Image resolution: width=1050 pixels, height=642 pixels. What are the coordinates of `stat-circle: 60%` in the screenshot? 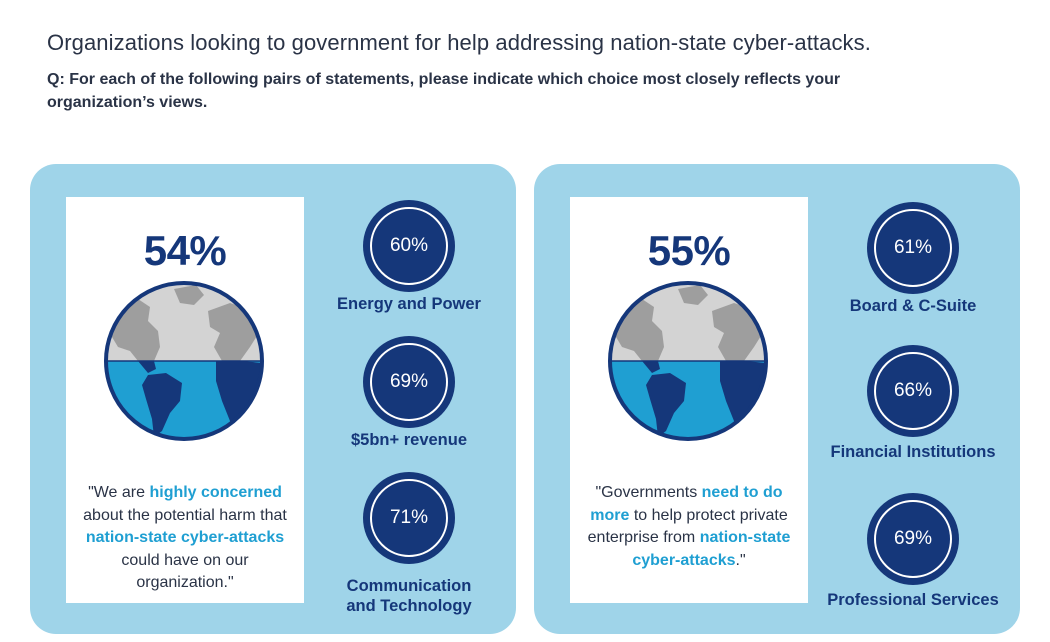 It's located at (409, 246).